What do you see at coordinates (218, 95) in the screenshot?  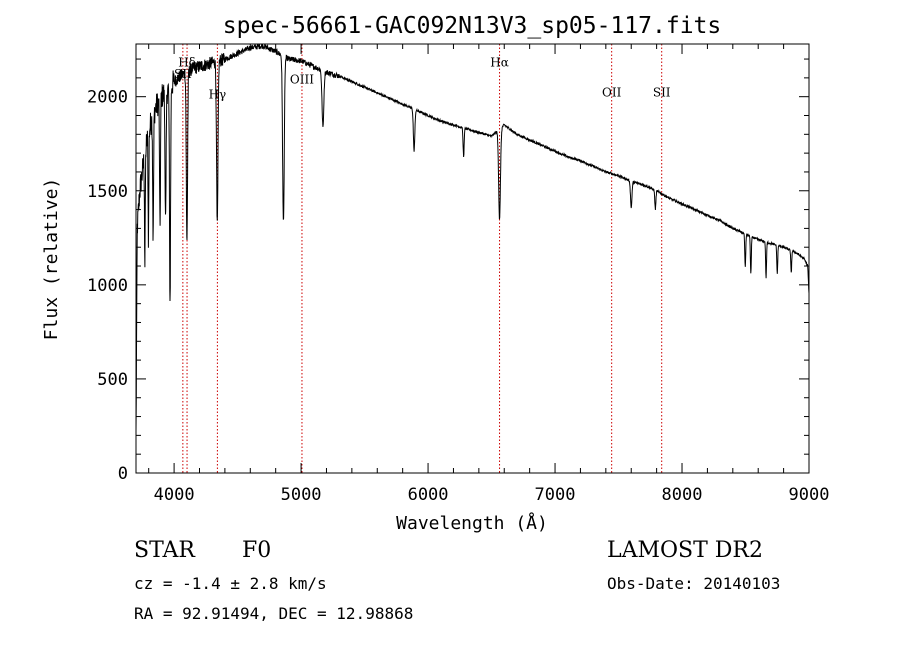 I see `line-marker-label: Hγ` at bounding box center [218, 95].